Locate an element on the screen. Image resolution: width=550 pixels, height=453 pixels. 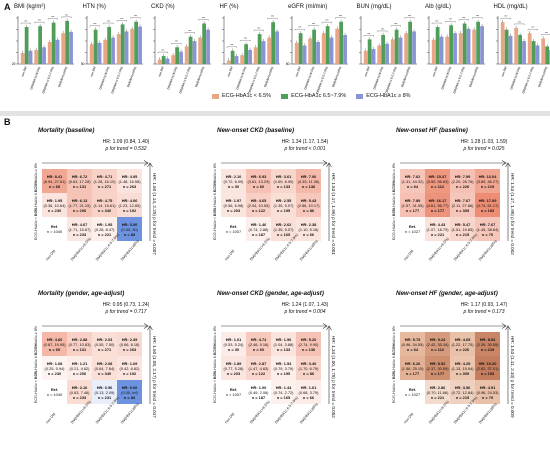
heatmap-cell: HR: 7.99 (2.20, 26.76) n = 226 is located at coordinates (462, 181).